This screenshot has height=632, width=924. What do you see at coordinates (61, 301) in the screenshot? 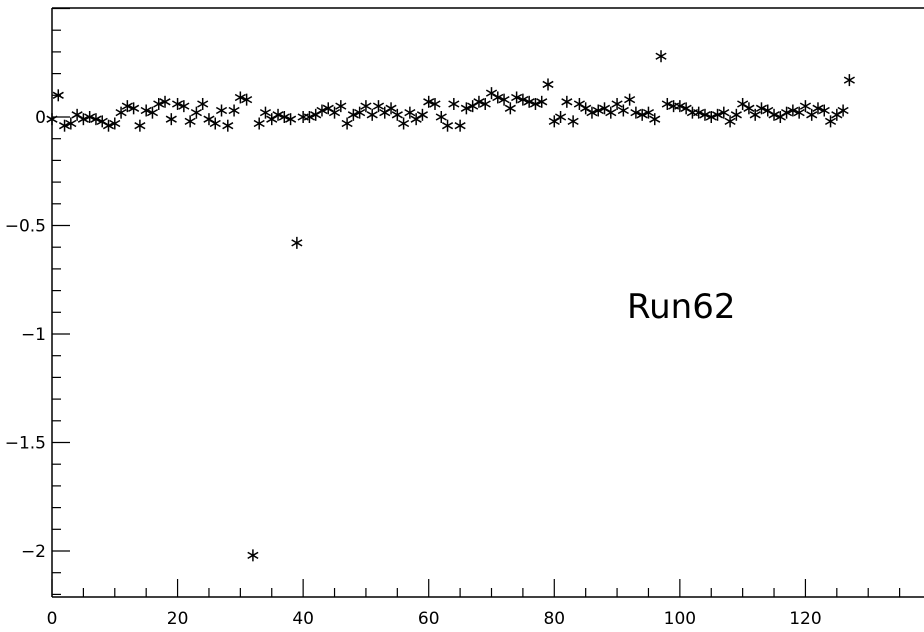
I see `y-axis-ticks` at bounding box center [61, 301].